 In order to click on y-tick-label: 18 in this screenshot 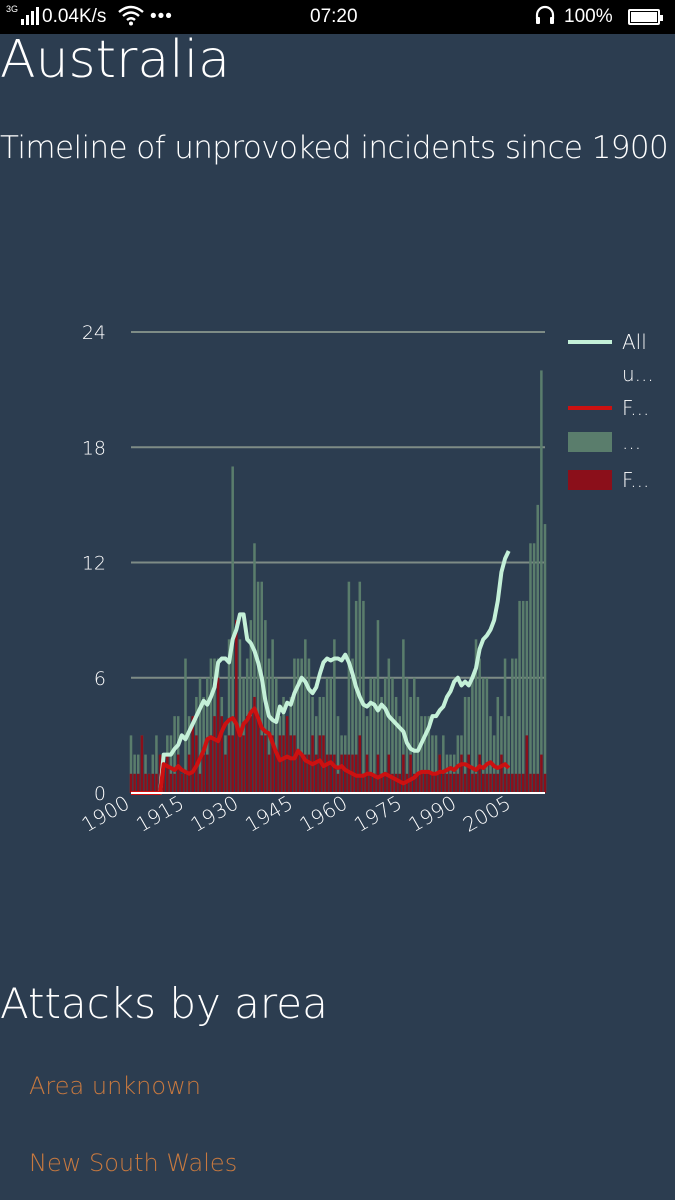, I will do `click(94, 448)`.